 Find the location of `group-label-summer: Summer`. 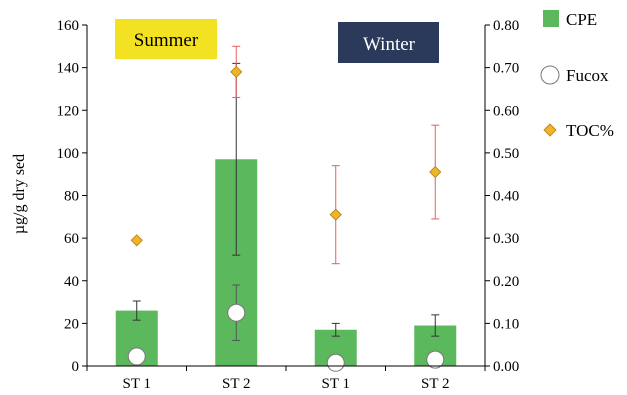

group-label-summer: Summer is located at coordinates (166, 40).